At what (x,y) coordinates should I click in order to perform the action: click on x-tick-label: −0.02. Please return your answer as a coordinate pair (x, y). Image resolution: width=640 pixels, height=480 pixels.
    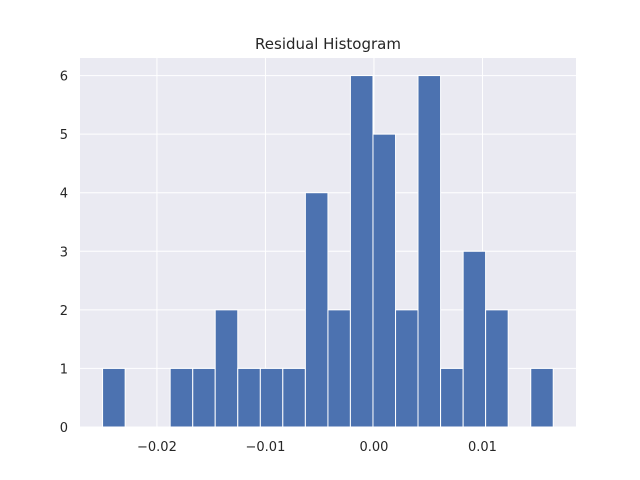
    Looking at the image, I should click on (157, 447).